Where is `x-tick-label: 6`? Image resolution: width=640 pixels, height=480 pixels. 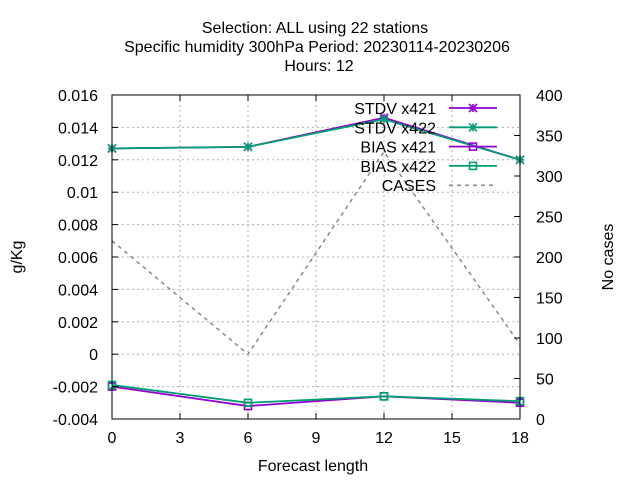 x-tick-label: 6 is located at coordinates (248, 438).